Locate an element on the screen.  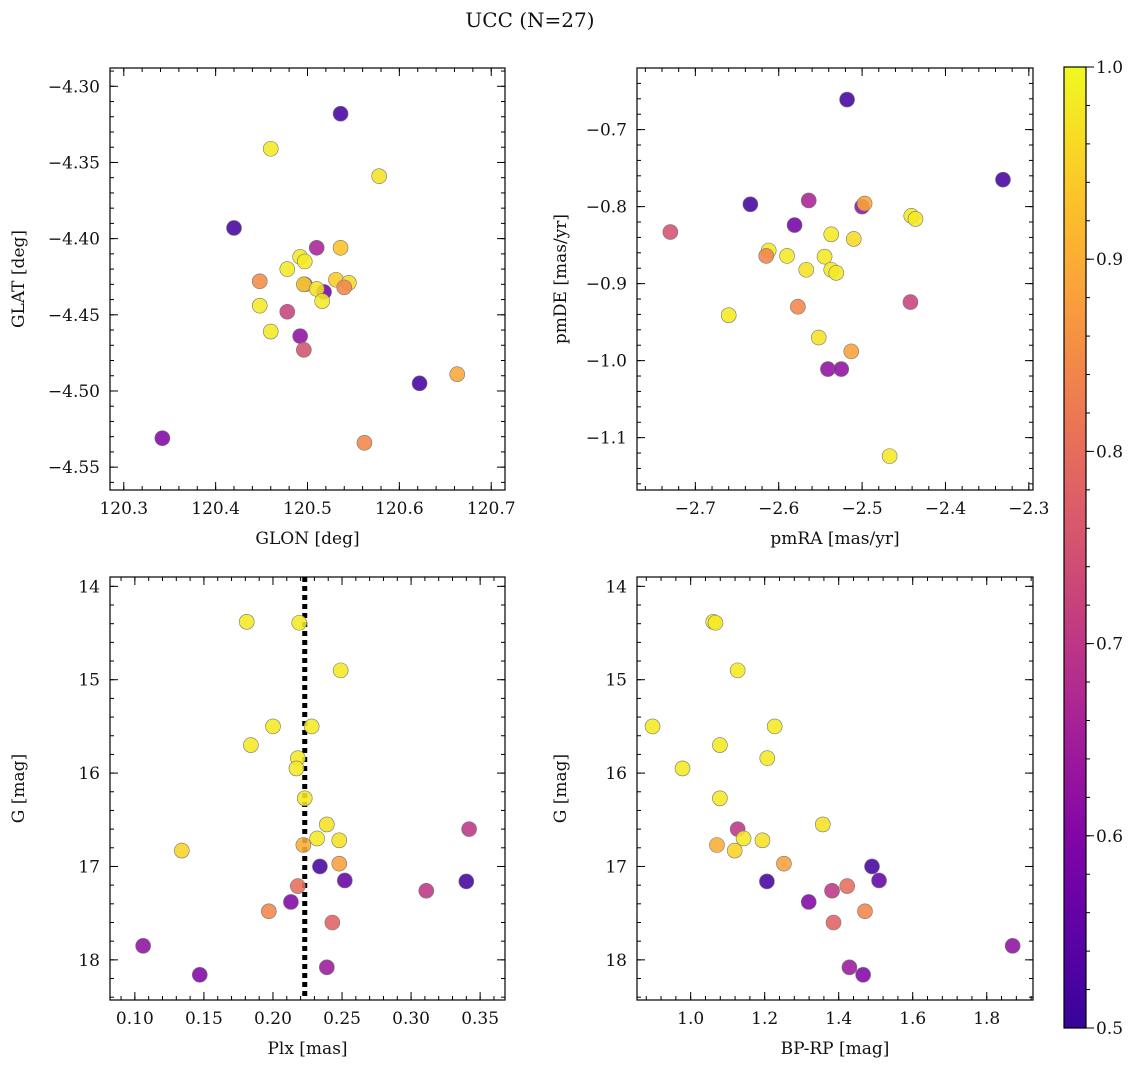
y-tick-label: −0.8 is located at coordinates (606, 208).